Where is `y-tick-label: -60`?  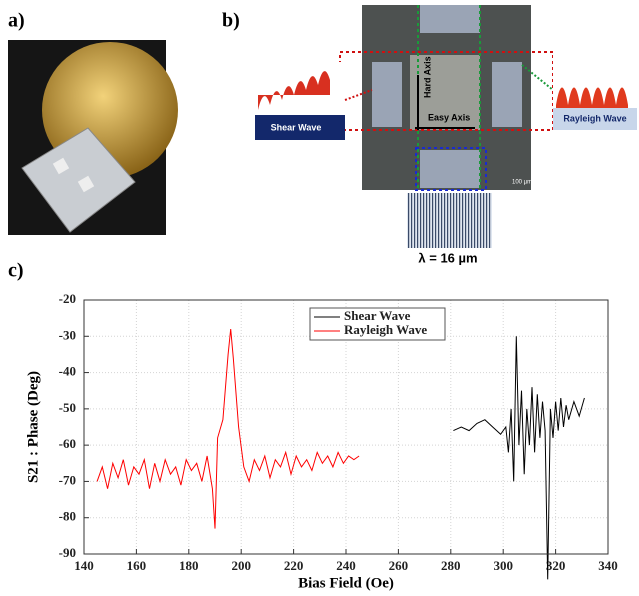
y-tick-label: -60 is located at coordinates (67, 443).